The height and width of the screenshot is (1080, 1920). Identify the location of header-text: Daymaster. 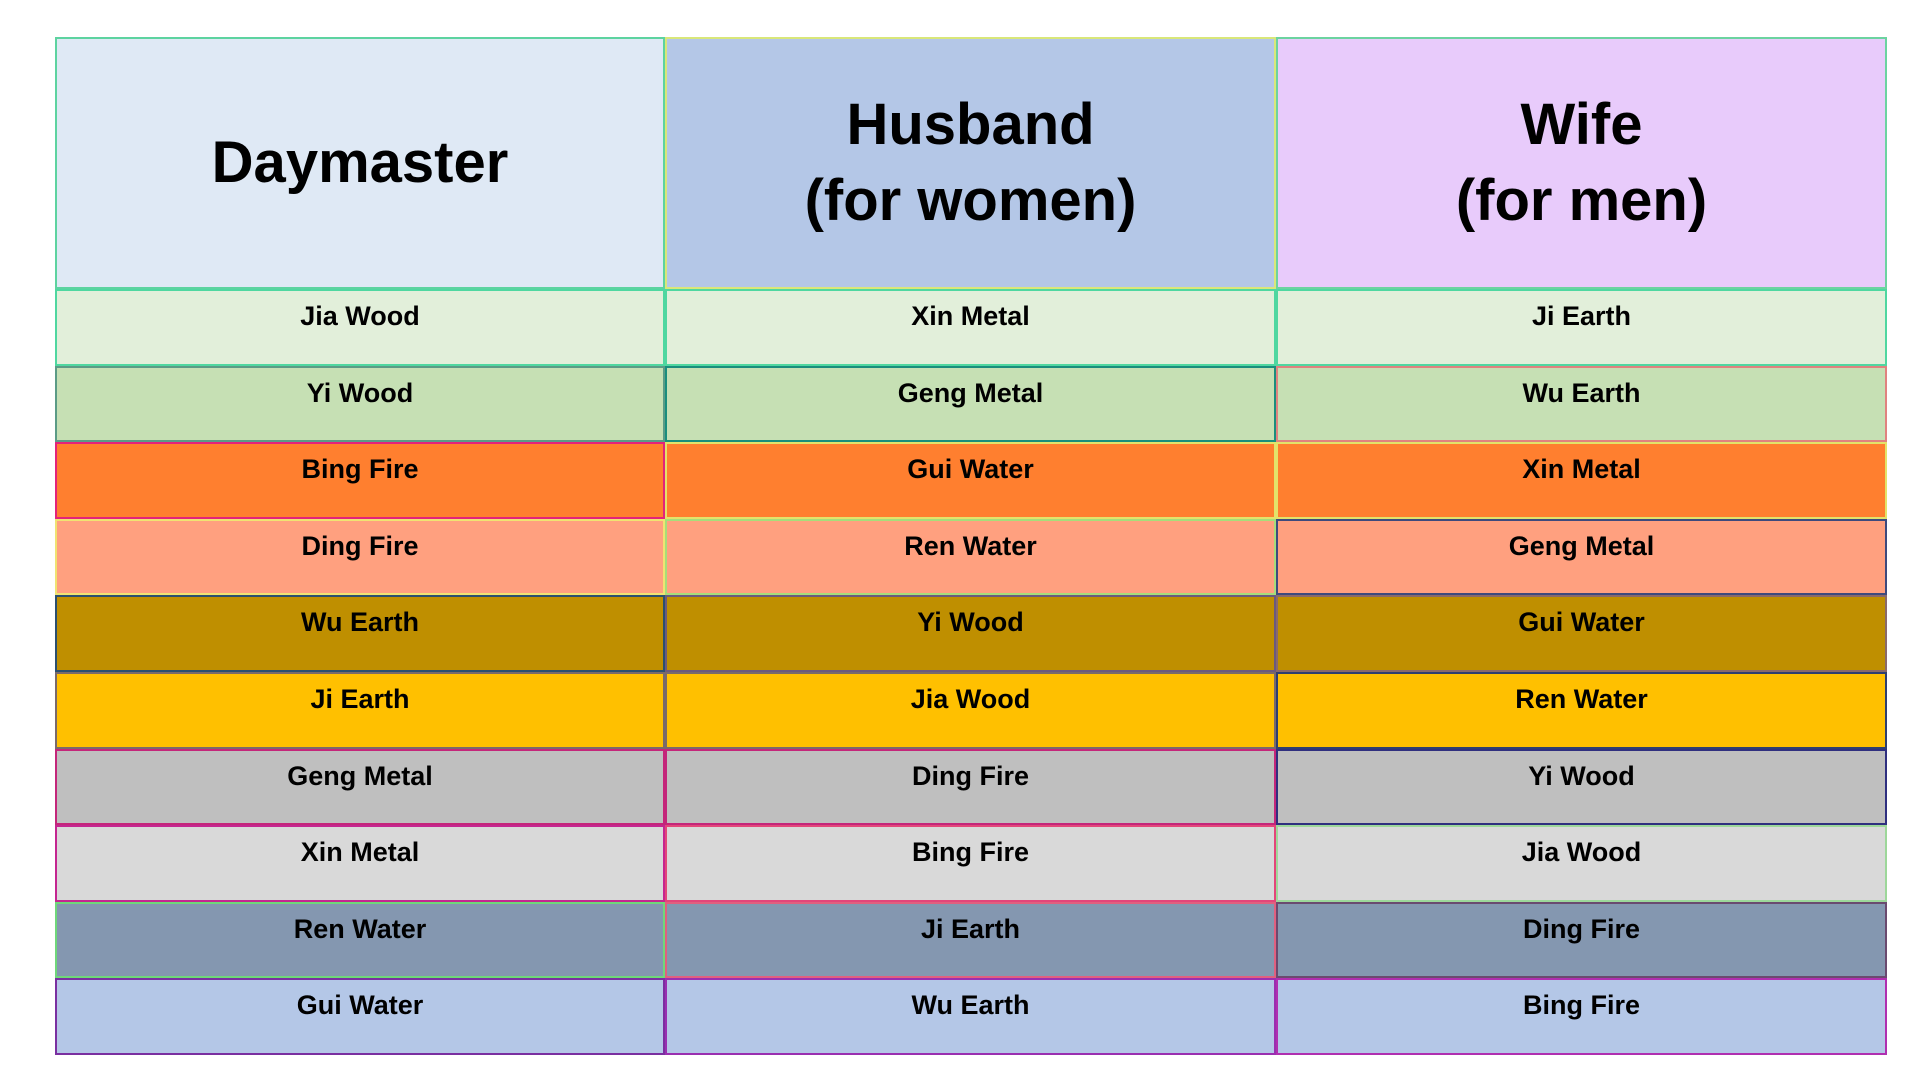
(360, 162).